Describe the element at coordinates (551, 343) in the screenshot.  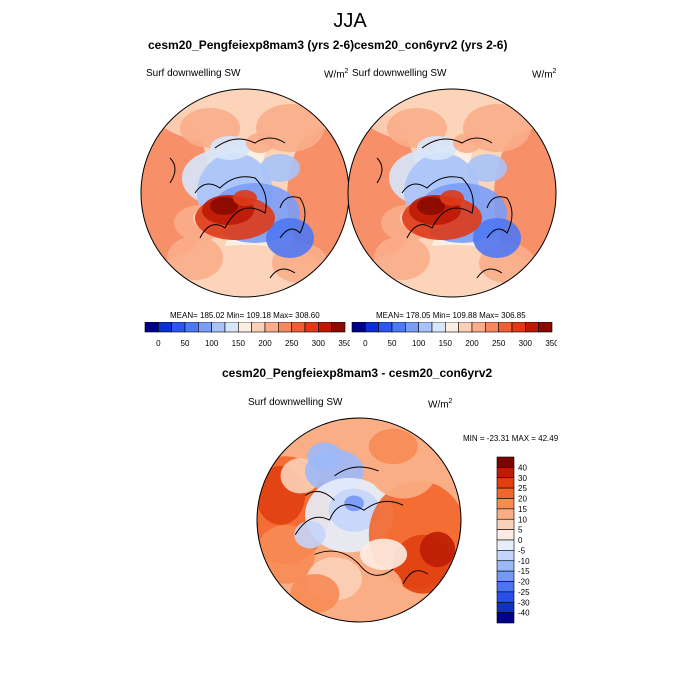
I see `right-colorbar-tick: 350` at that location.